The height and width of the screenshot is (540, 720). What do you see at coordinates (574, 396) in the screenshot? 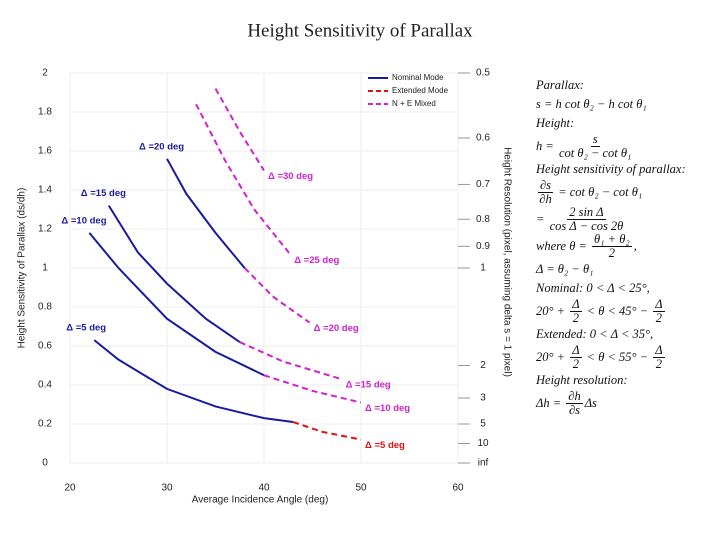
I see `numerator: ∂h` at bounding box center [574, 396].